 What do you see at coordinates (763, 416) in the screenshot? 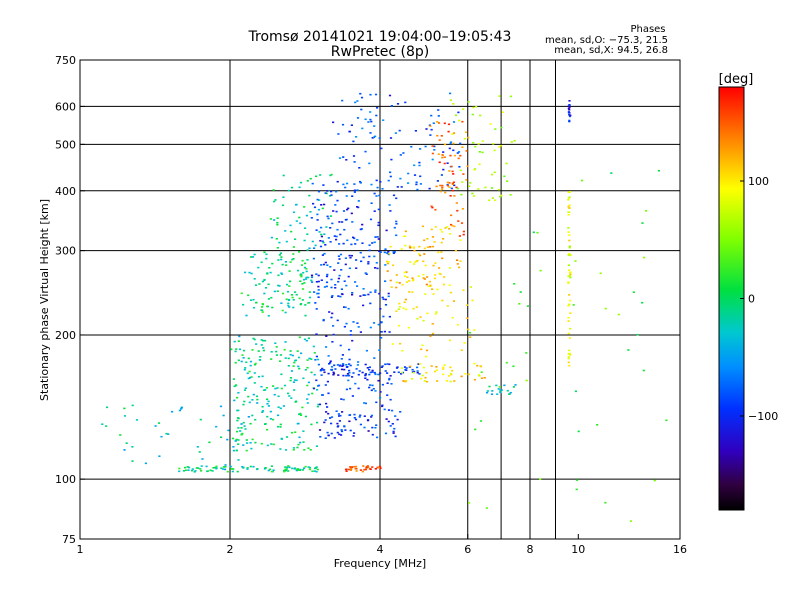
I see `colorbar-tick-label: −100` at bounding box center [763, 416].